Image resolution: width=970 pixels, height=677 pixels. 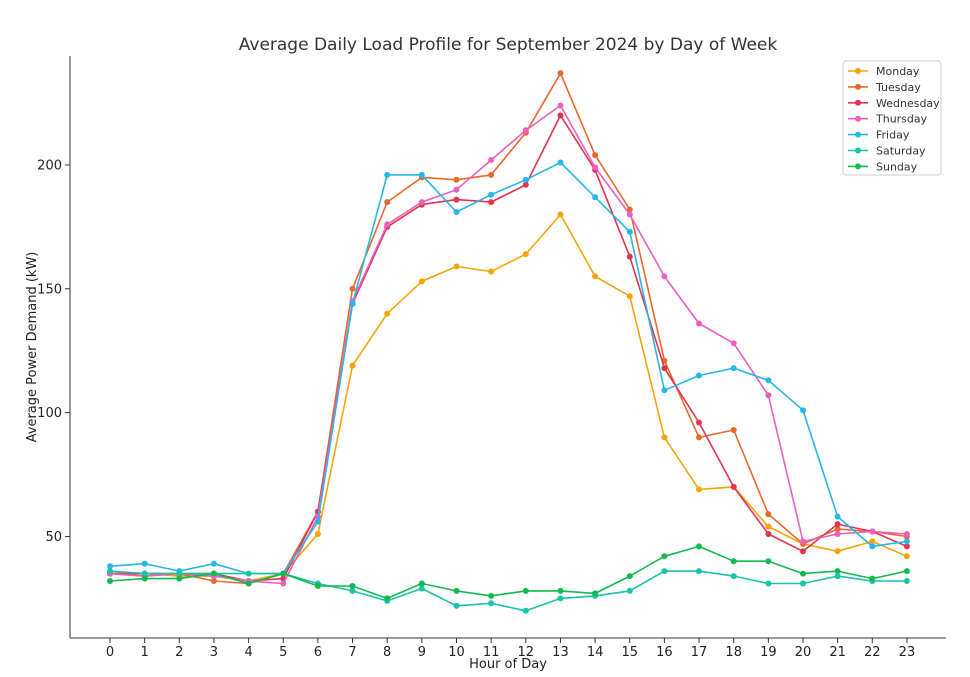 What do you see at coordinates (49, 165) in the screenshot?
I see `y-tick-label: 200` at bounding box center [49, 165].